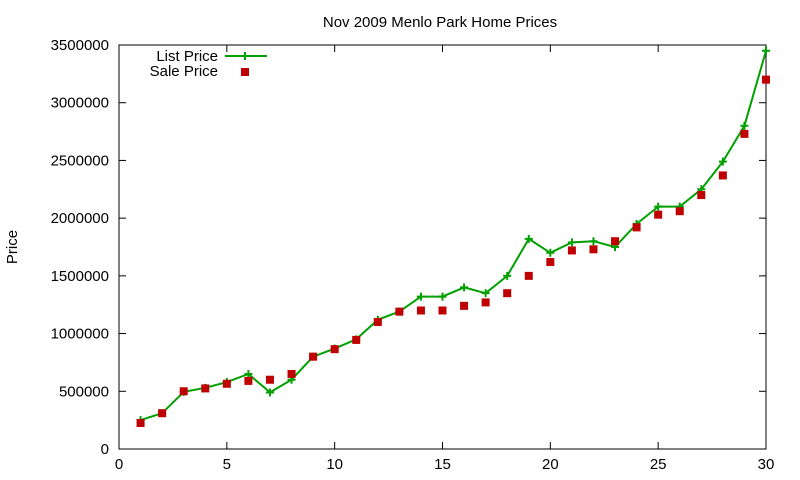  Describe the element at coordinates (187, 56) in the screenshot. I see `legend-label-list-price: List Price` at that location.